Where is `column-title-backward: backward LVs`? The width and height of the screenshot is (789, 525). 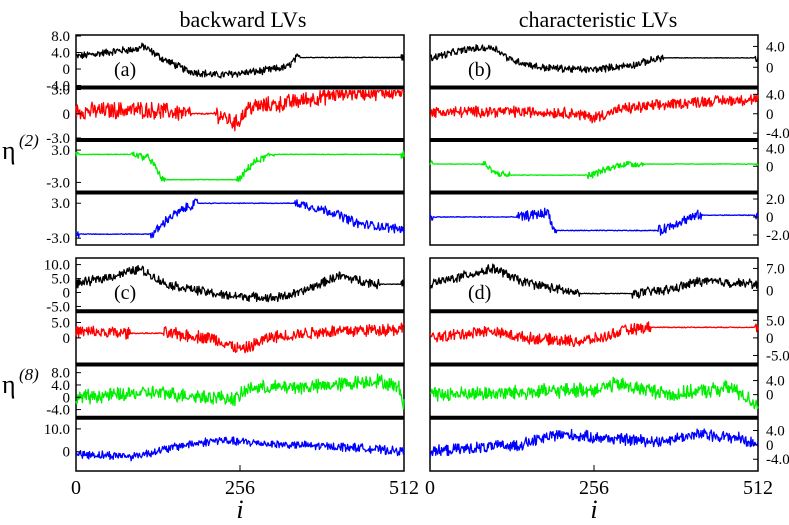
column-title-backward: backward LVs is located at coordinates (243, 19).